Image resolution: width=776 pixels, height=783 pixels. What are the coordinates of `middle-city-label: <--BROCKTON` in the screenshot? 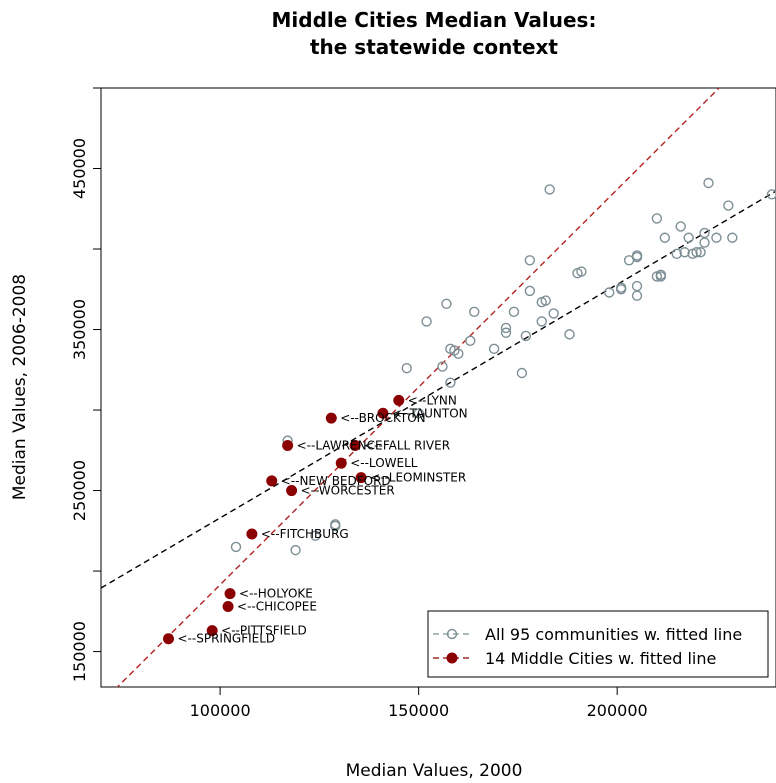 It's located at (382, 418).